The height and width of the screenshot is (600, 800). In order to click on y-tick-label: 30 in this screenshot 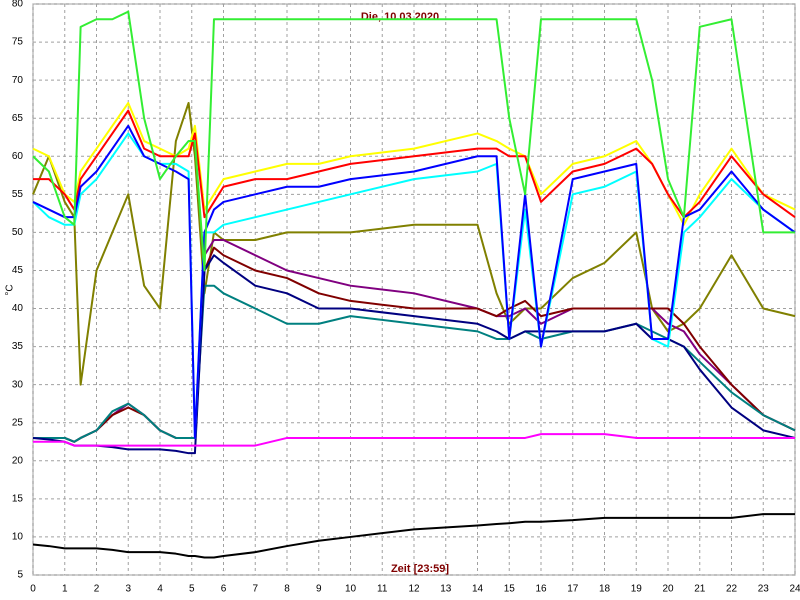, I will do `click(18, 384)`.